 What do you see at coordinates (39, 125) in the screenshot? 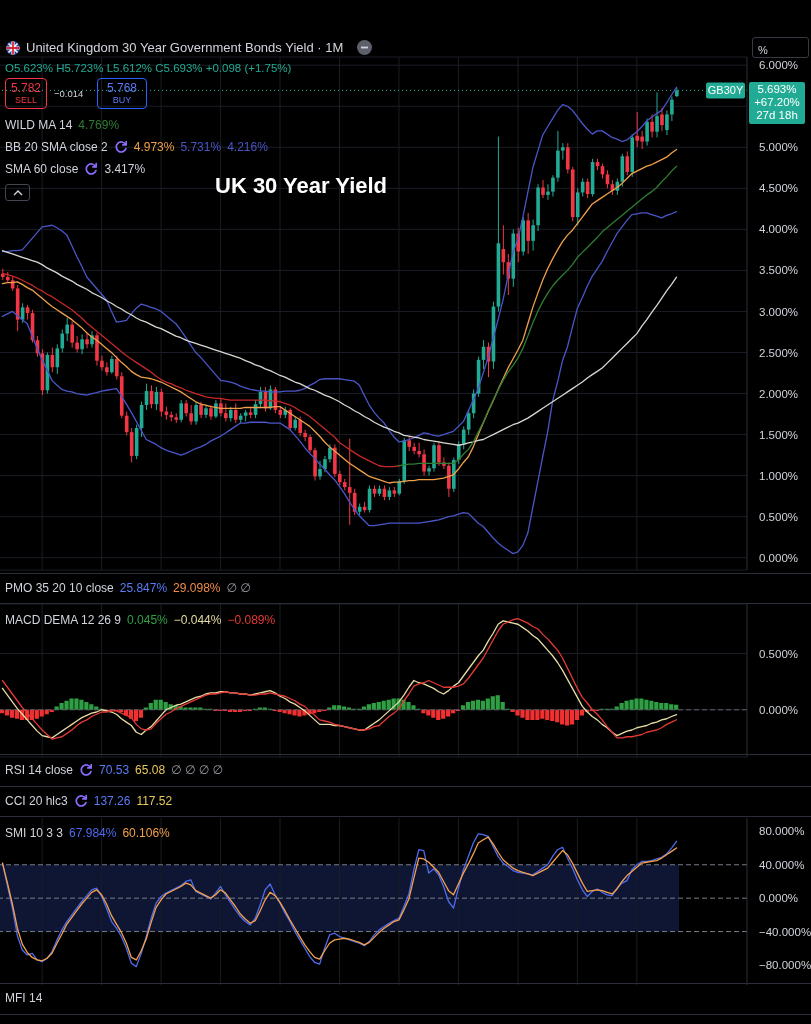
I see `annotation: WILD MA 14` at bounding box center [39, 125].